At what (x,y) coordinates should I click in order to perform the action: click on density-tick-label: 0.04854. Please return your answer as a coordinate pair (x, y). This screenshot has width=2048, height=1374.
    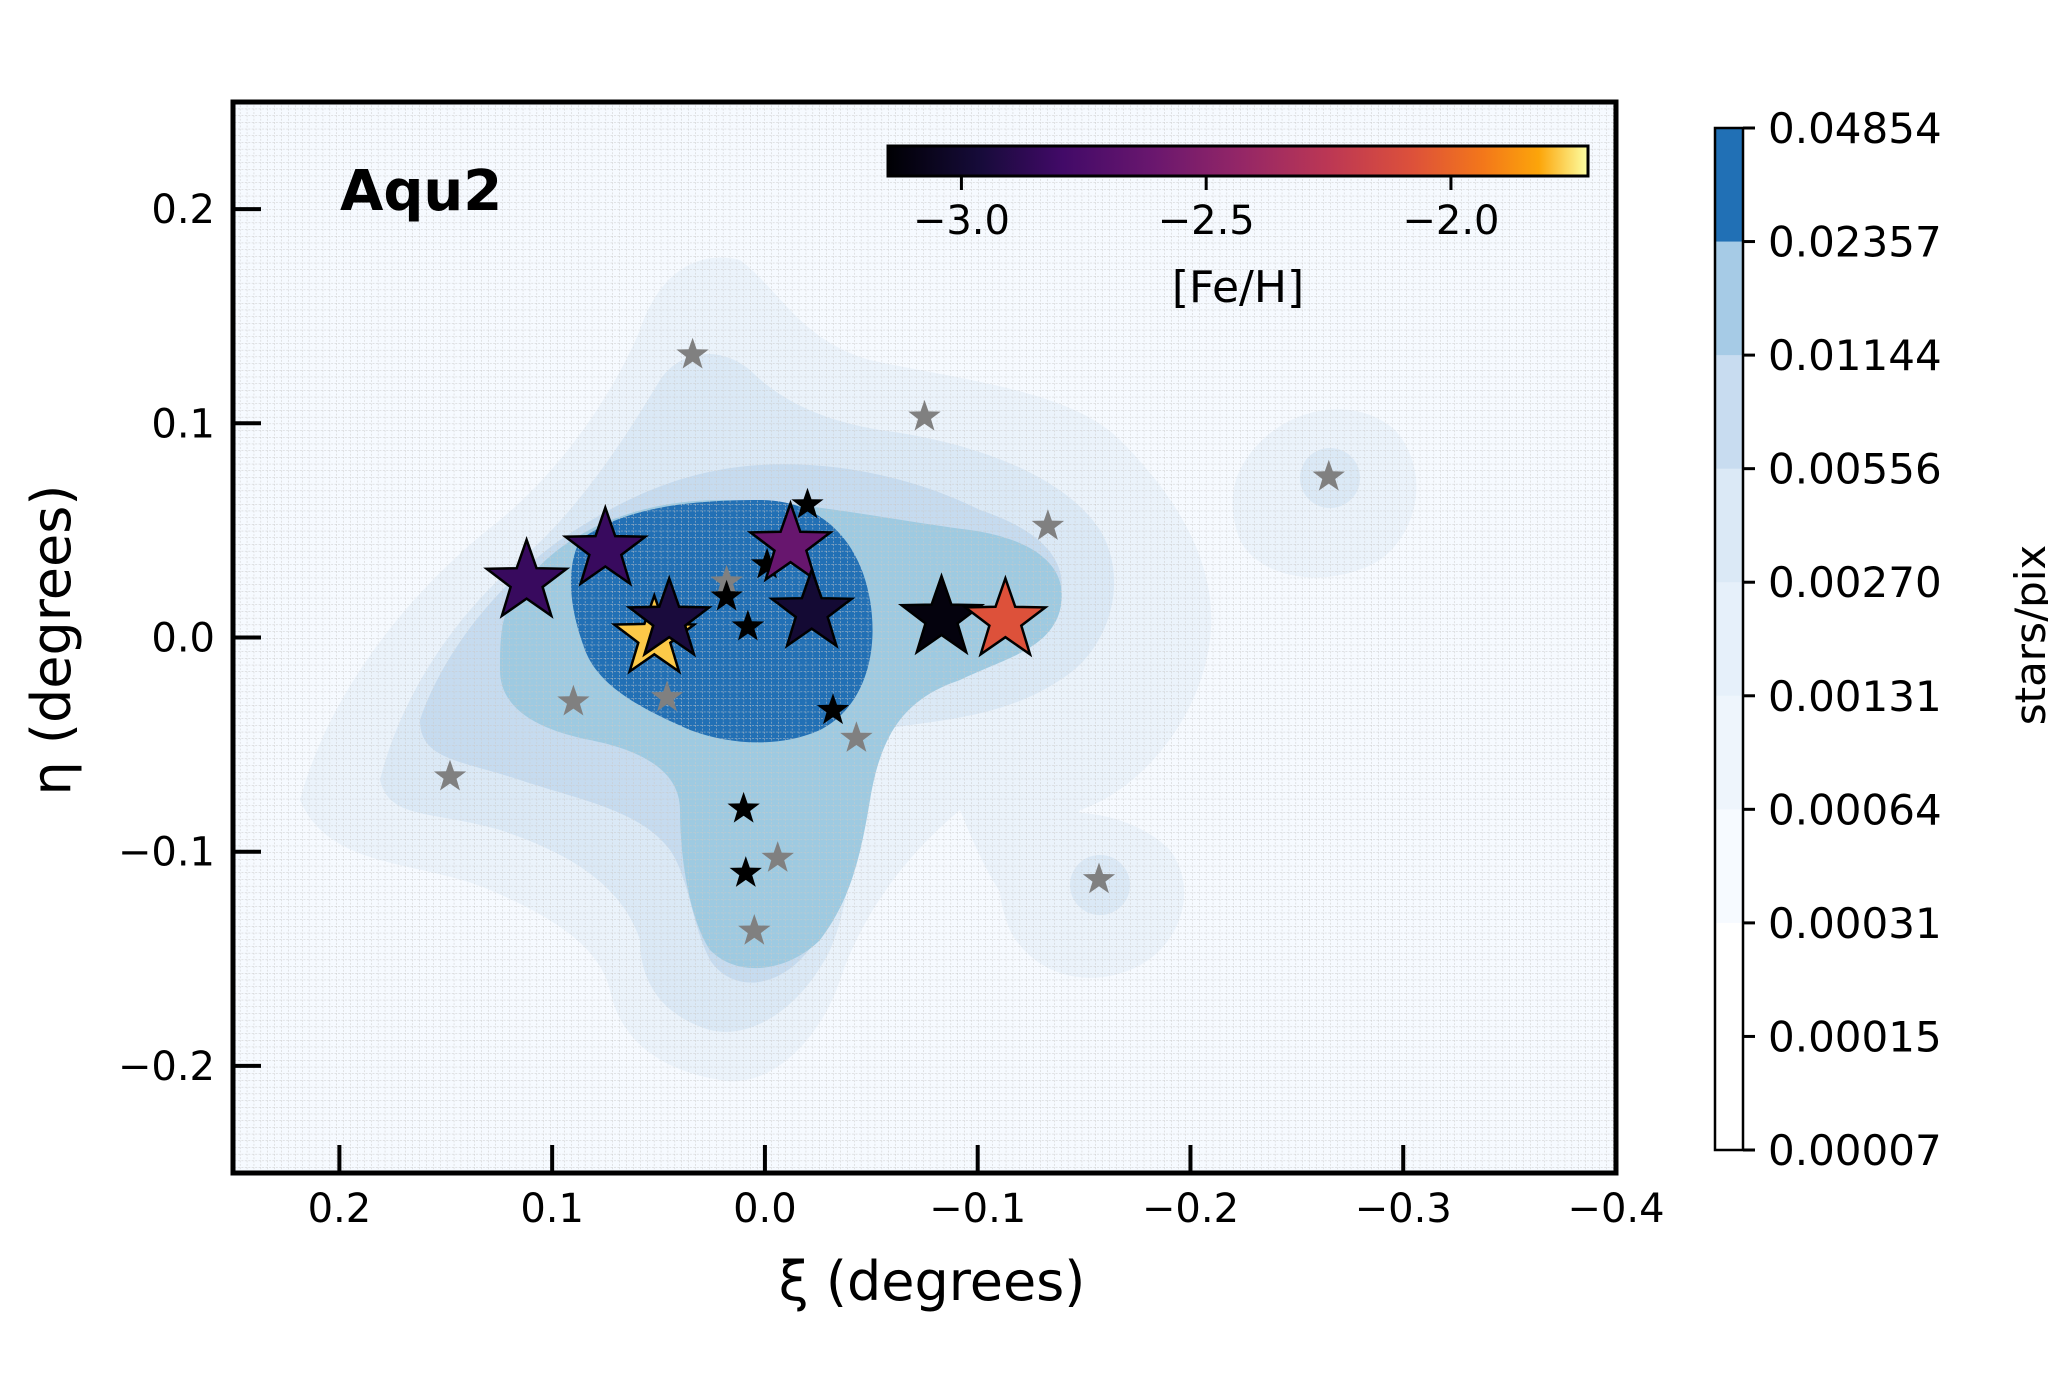
    Looking at the image, I should click on (1855, 128).